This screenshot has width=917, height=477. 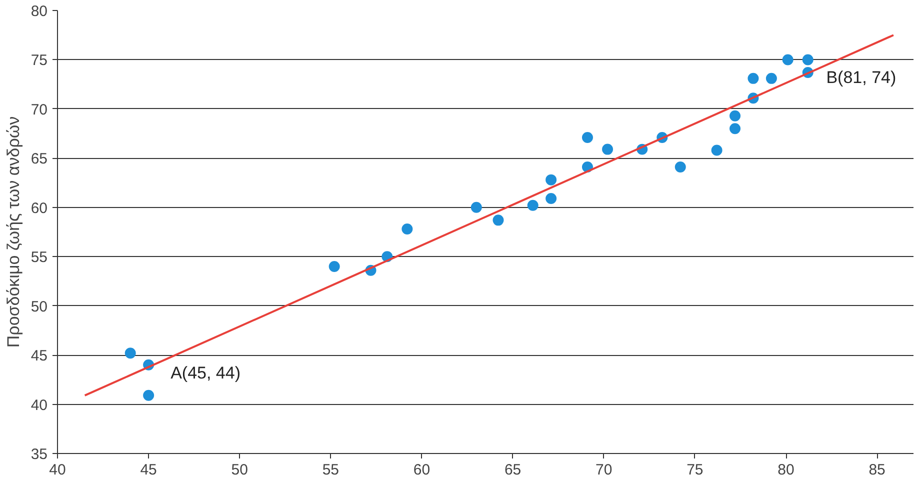 I want to click on y-tick-label: 35, so click(x=39, y=454).